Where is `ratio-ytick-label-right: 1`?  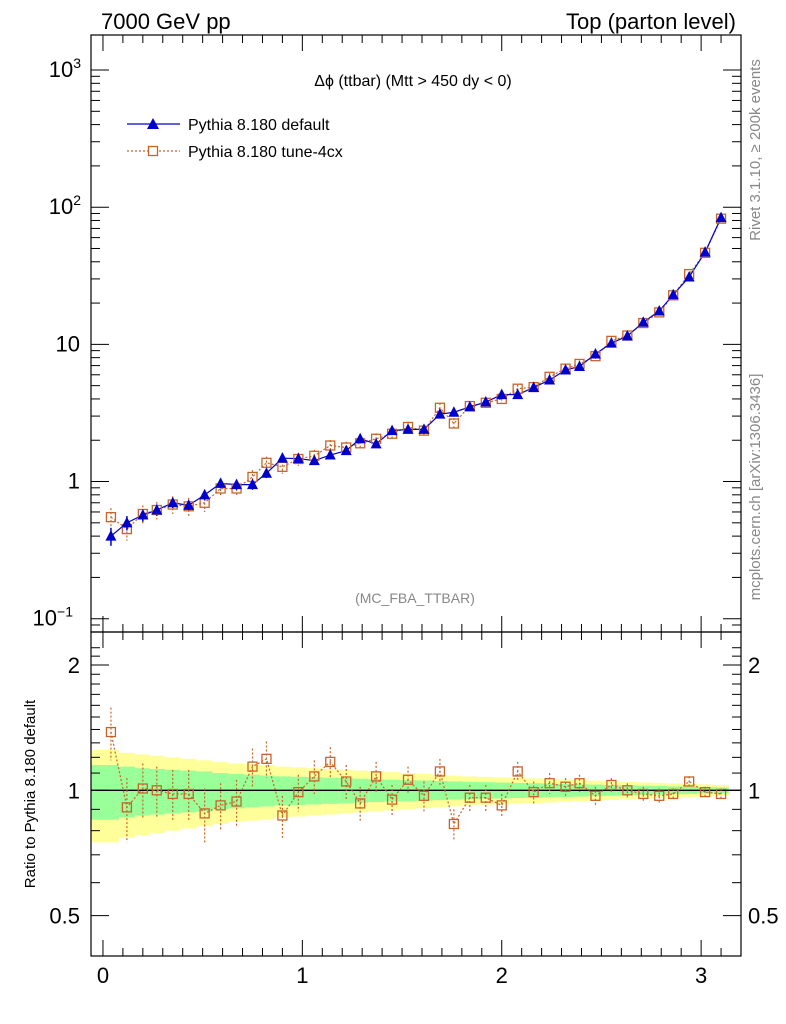
ratio-ytick-label-right: 1 is located at coordinates (754, 790).